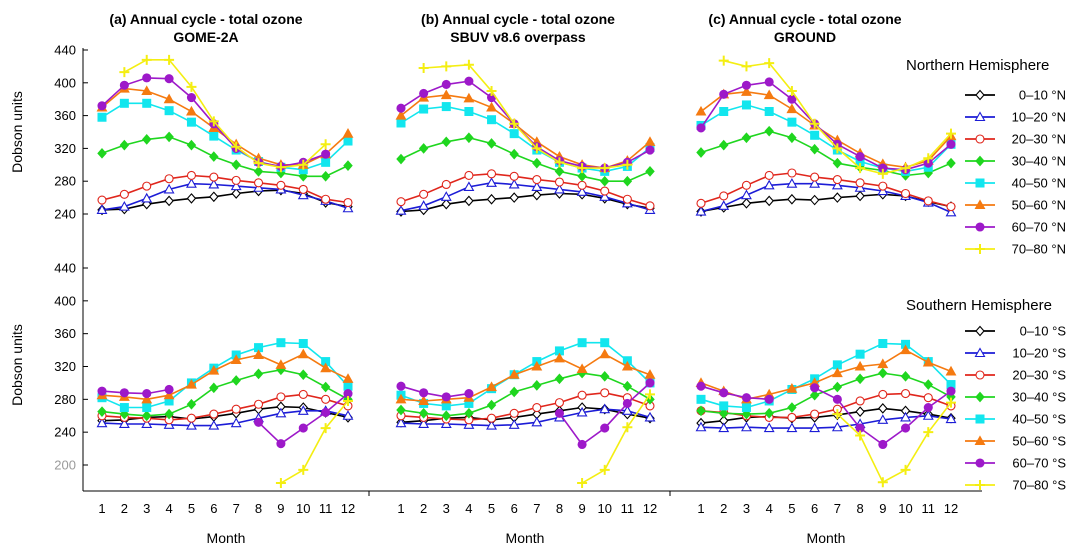 The height and width of the screenshot is (549, 1073). What do you see at coordinates (491, 199) in the screenshot?
I see `data-point-0-10-m5` at bounding box center [491, 199].